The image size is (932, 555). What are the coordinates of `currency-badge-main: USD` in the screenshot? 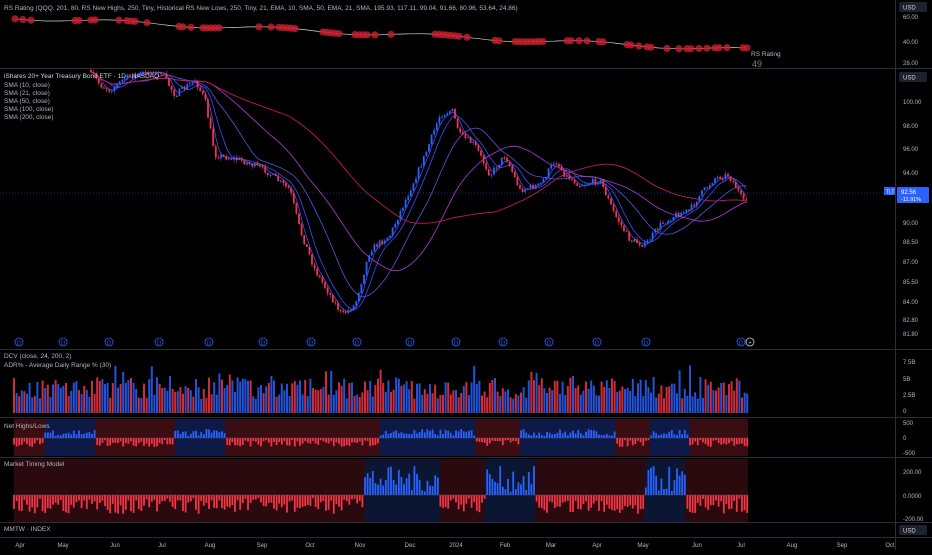 It's located at (913, 77).